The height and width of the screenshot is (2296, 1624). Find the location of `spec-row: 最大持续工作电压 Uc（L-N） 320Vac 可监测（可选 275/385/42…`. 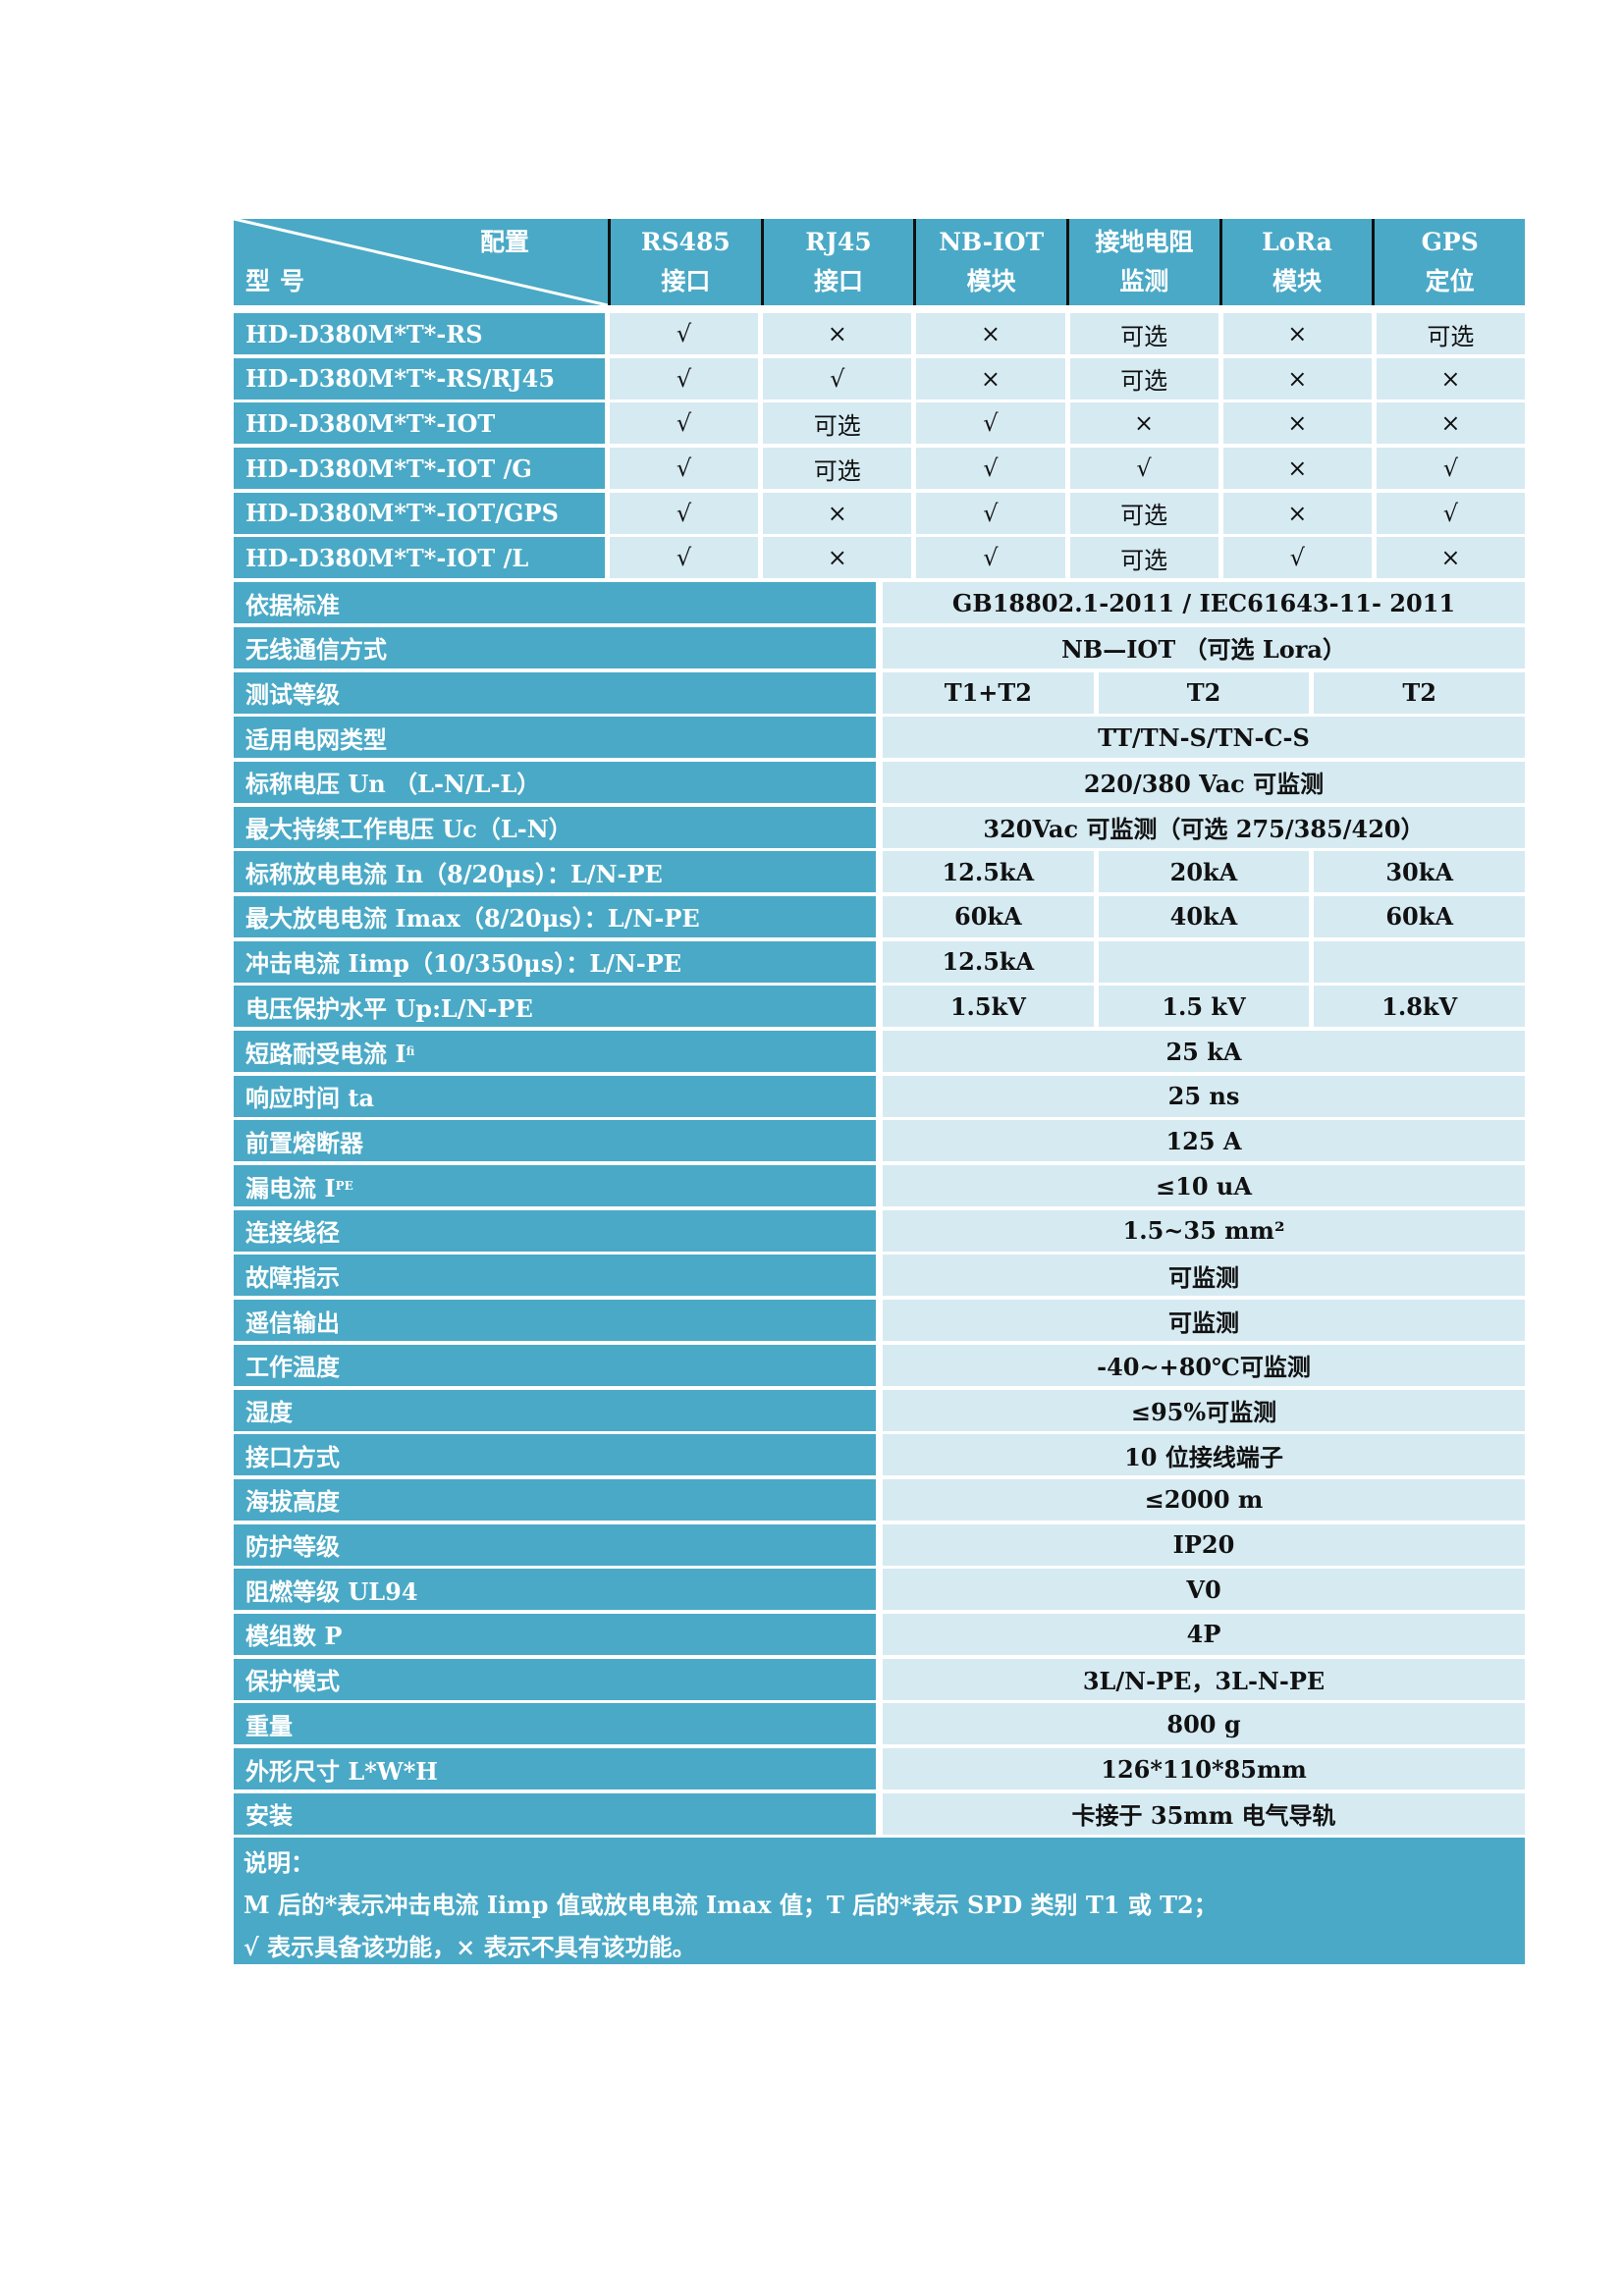

spec-row: 最大持续工作电压 Uc（L-N） 320Vac 可监测（可选 275/385/42… is located at coordinates (879, 827).